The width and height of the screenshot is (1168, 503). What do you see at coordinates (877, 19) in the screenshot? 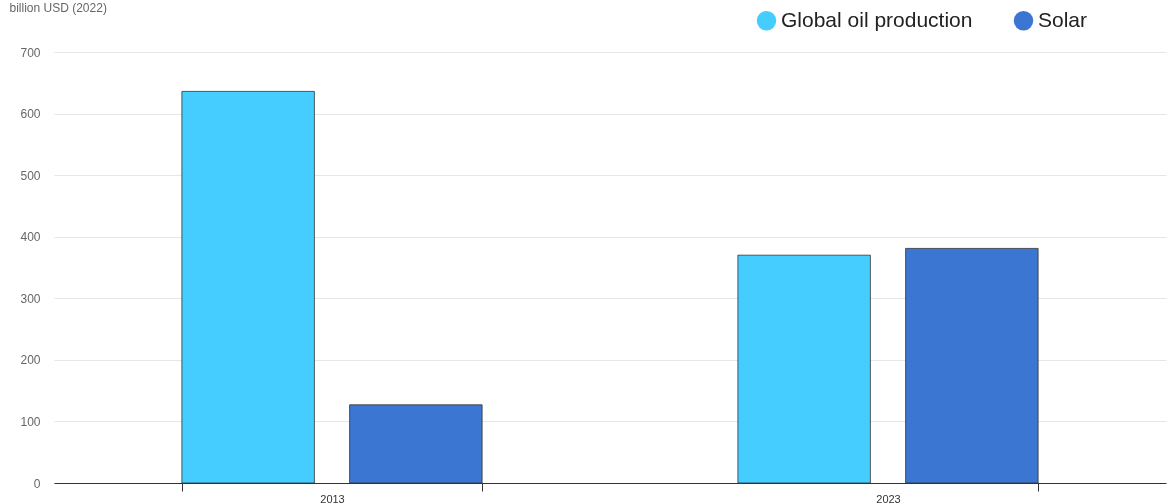
I see `legend-label: Global oil production` at bounding box center [877, 19].